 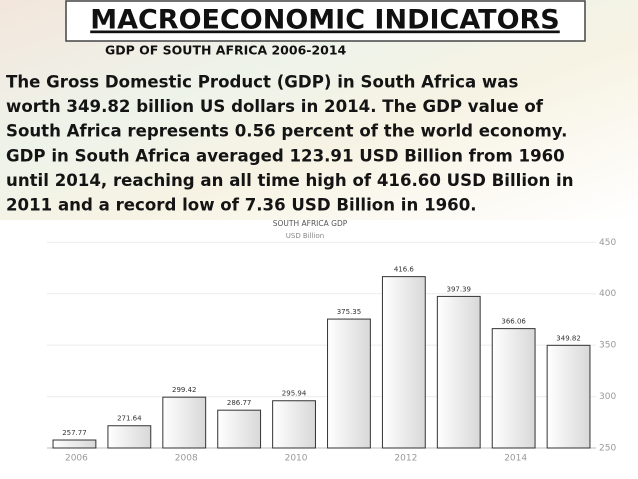 What do you see at coordinates (459, 289) in the screenshot?
I see `value-label: 397.39` at bounding box center [459, 289].